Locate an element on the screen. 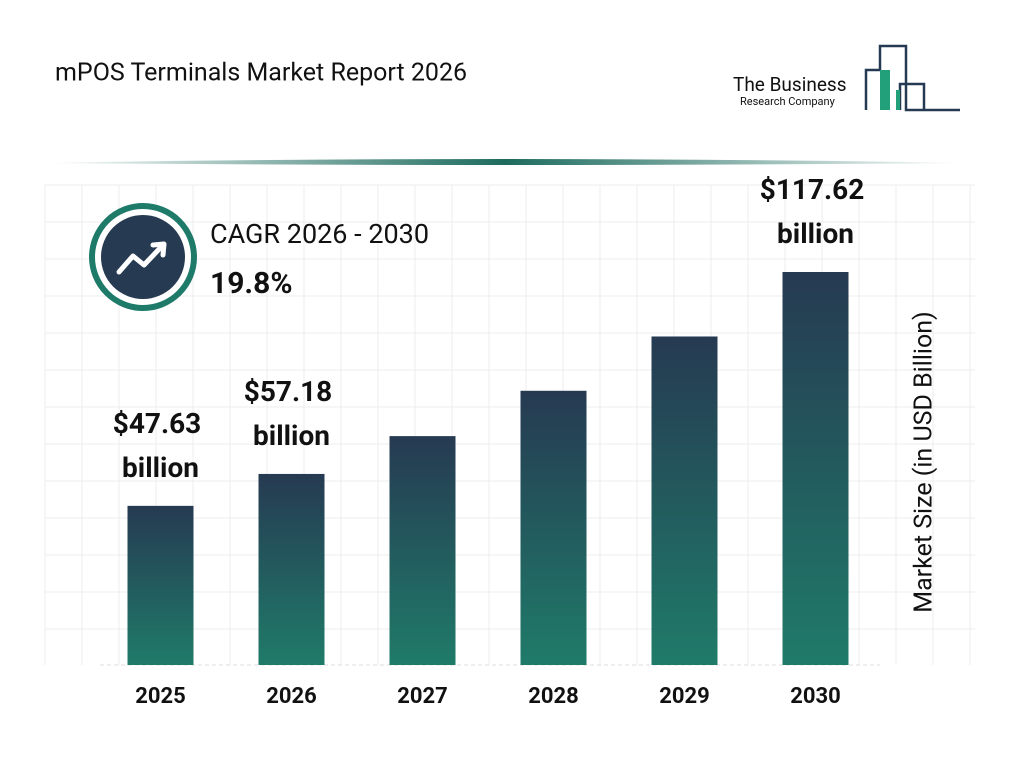  y-axis-title: Market Size (in USD Billion) is located at coordinates (924, 462).